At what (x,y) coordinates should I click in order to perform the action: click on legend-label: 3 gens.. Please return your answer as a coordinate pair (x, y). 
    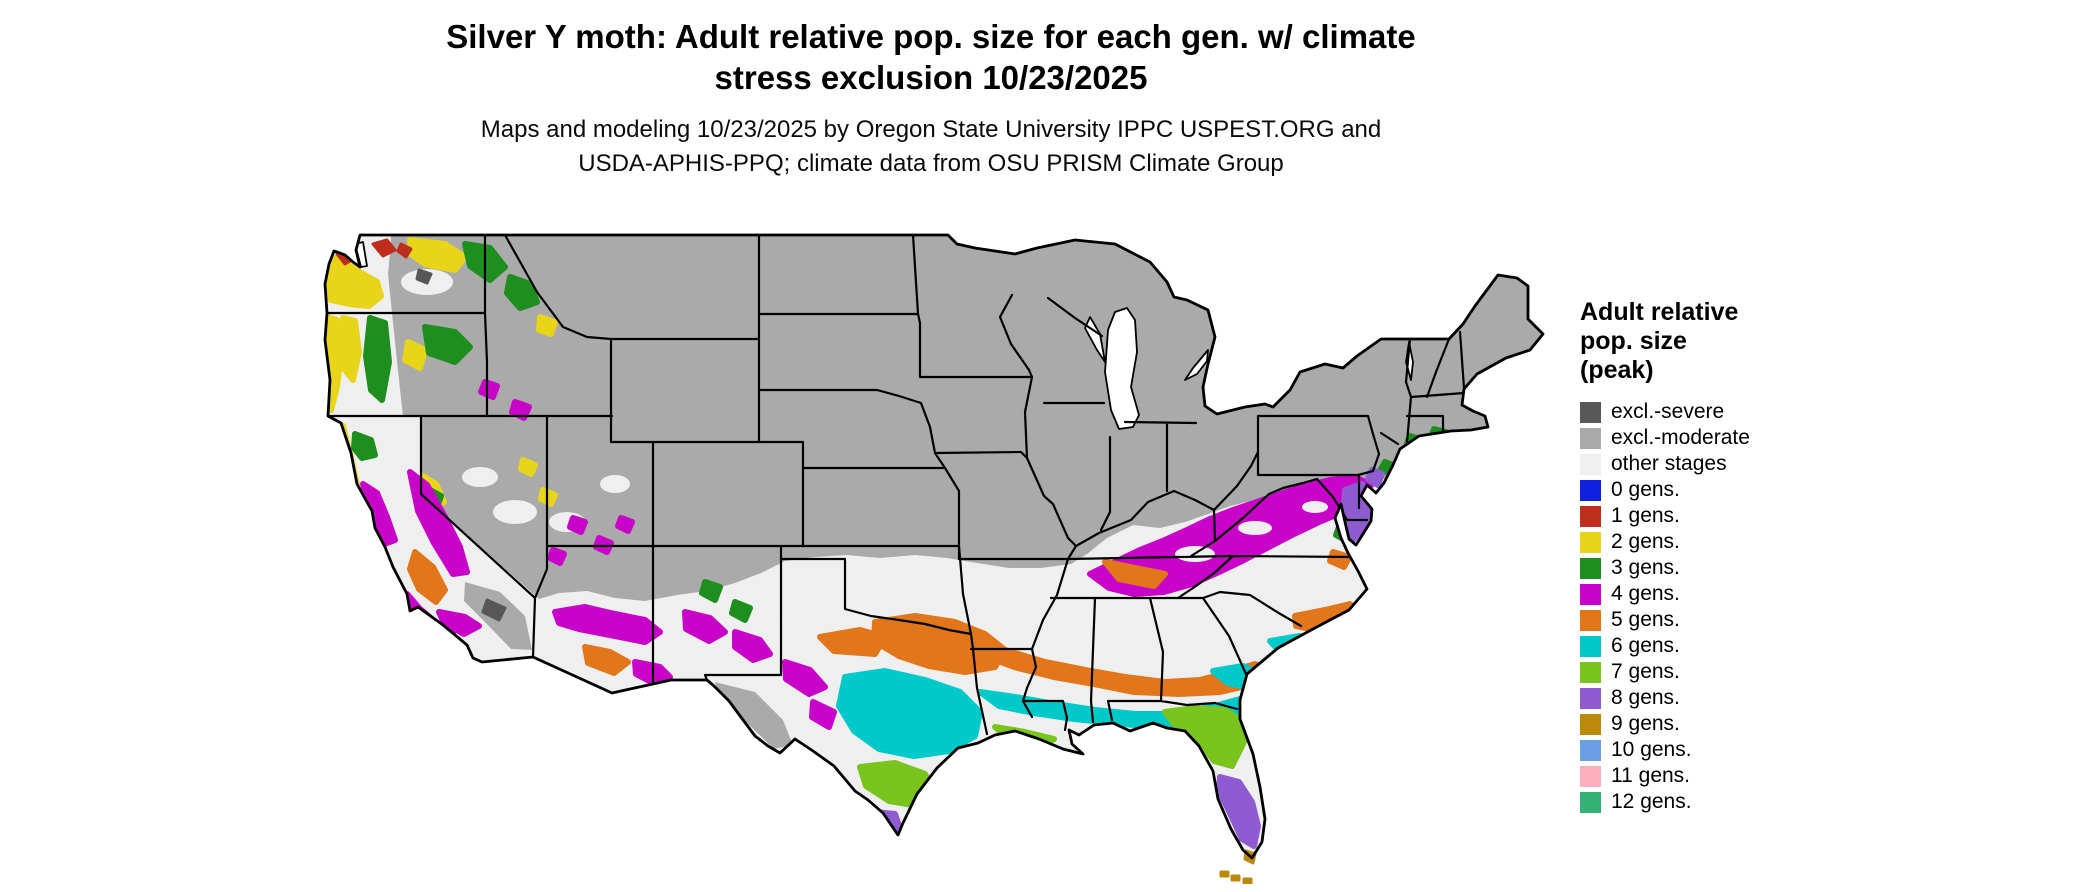
    Looking at the image, I should click on (1645, 567).